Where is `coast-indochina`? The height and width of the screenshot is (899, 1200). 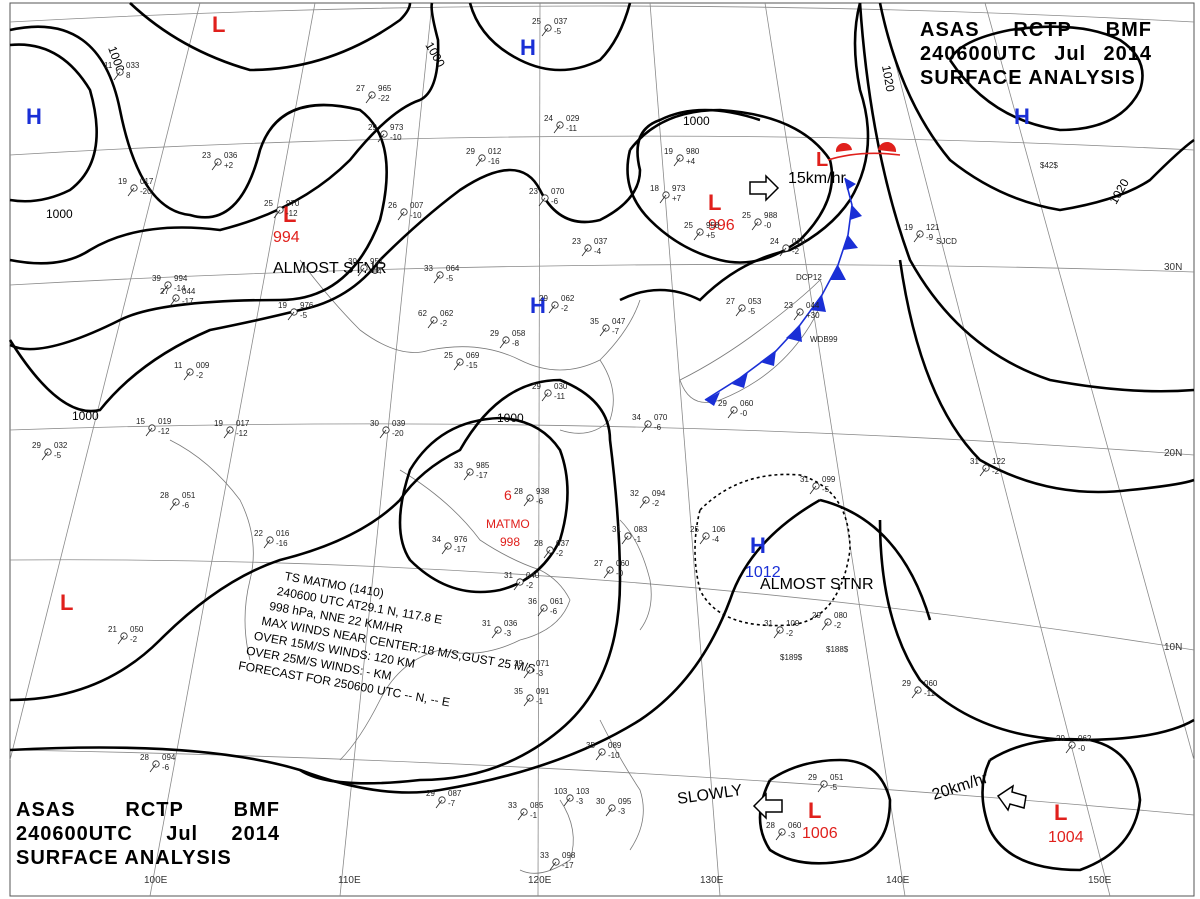 coast-indochina is located at coordinates (430, 700).